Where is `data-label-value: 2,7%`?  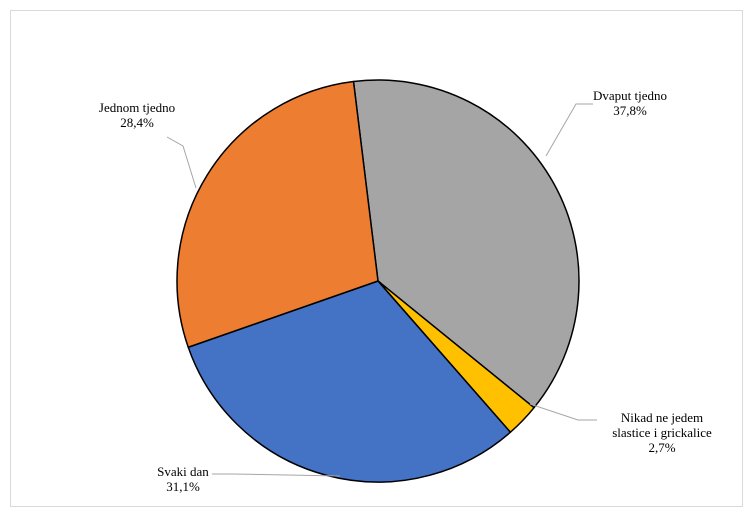
data-label-value: 2,7% is located at coordinates (661, 447).